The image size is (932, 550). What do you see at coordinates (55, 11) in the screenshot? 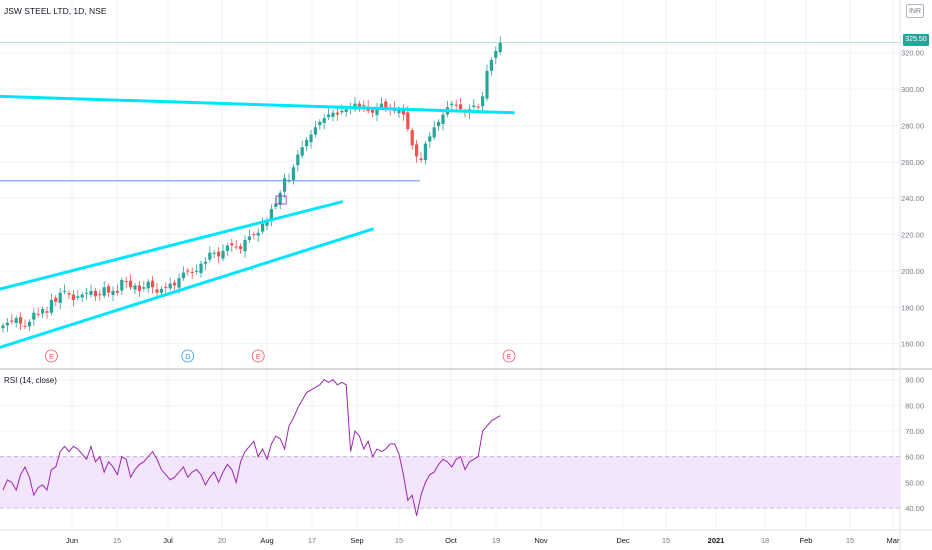
I see `chart-title: JSW STEEL LTD, 1D, NSE` at bounding box center [55, 11].